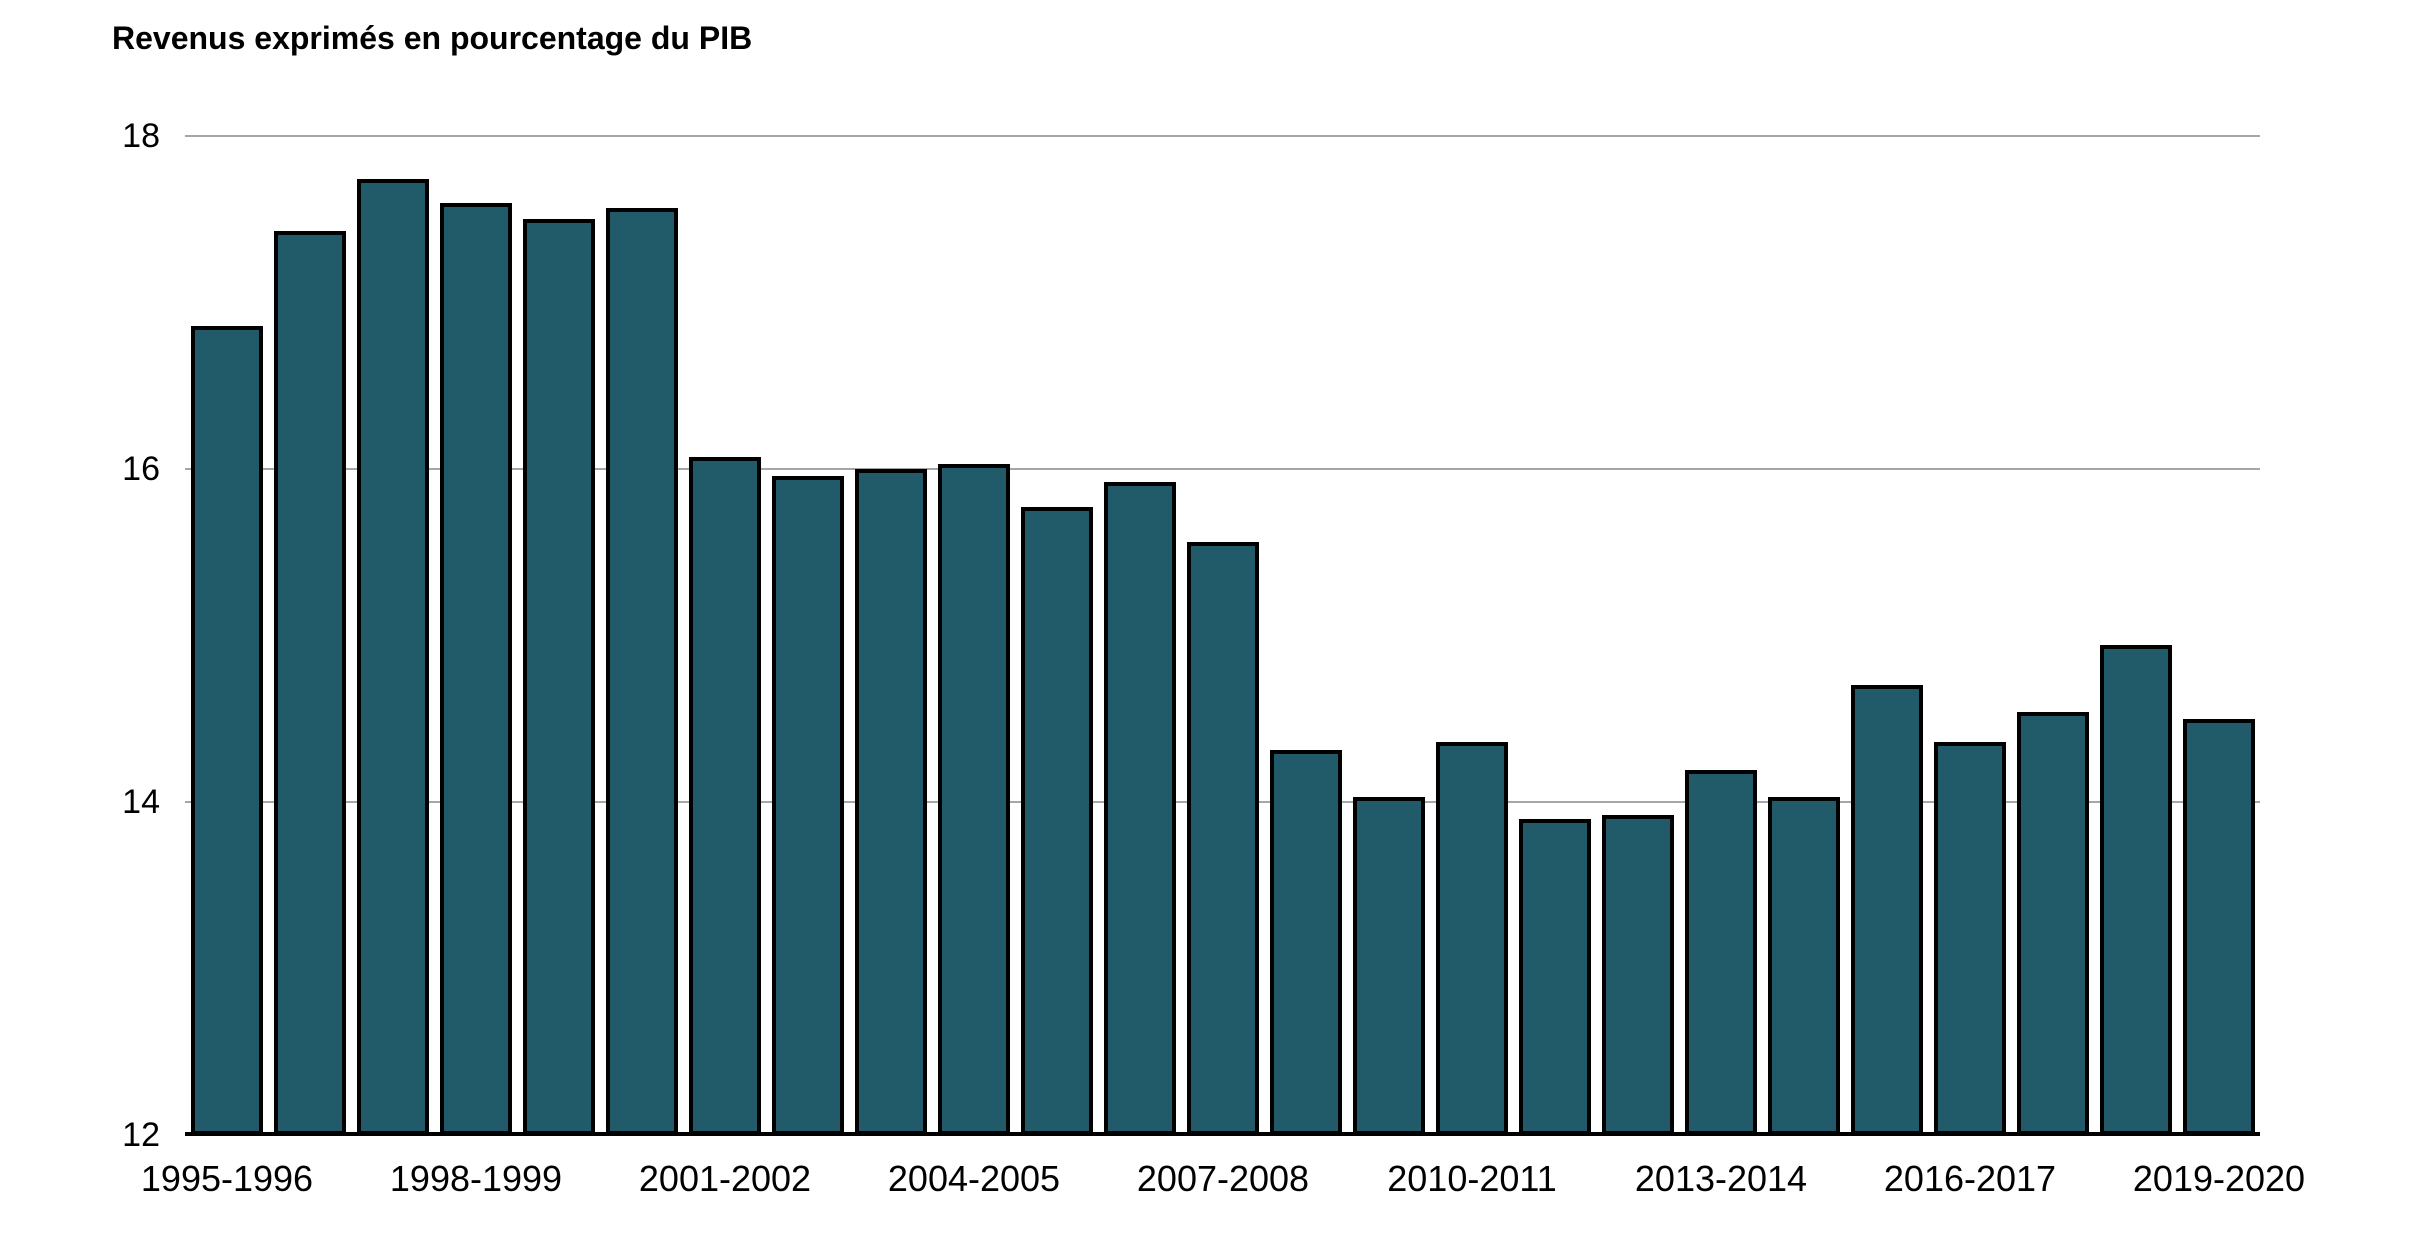  Describe the element at coordinates (432, 38) in the screenshot. I see `chart-title: Revenus exprimés en pourcentage du PIB` at that location.